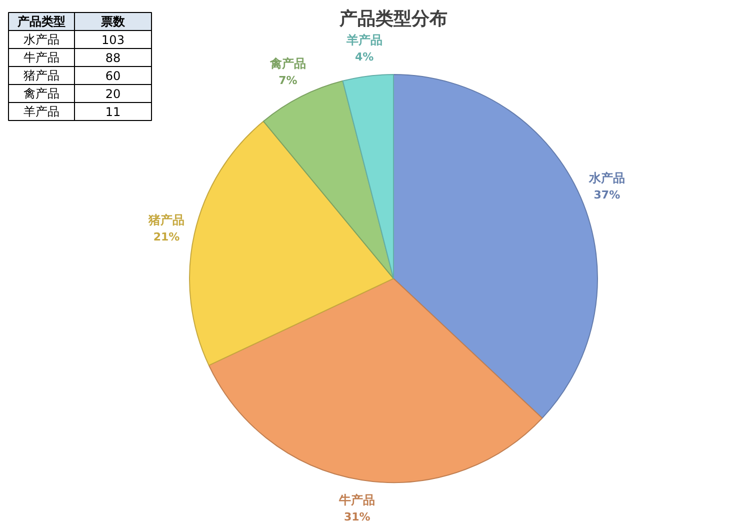 Image resolution: width=746 pixels, height=523 pixels. Describe the element at coordinates (113, 94) in the screenshot. I see `data-label: 20` at that location.